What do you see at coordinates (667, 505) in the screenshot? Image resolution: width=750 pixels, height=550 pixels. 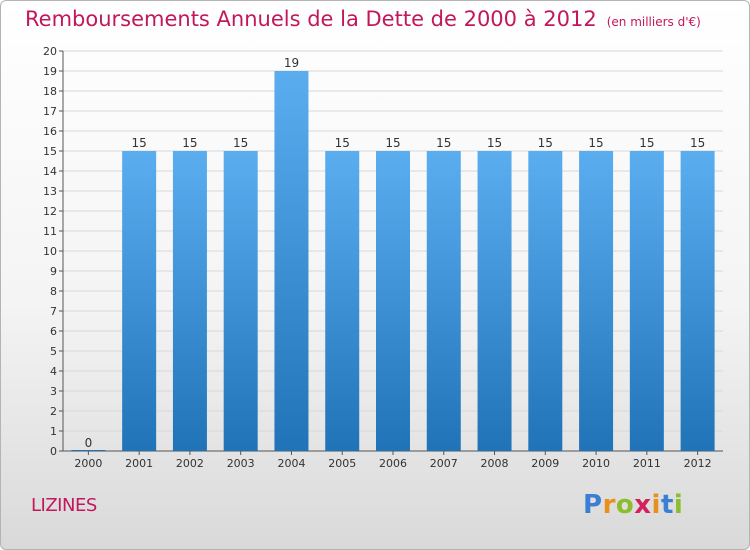 I see `logo-letter: t` at bounding box center [667, 505].